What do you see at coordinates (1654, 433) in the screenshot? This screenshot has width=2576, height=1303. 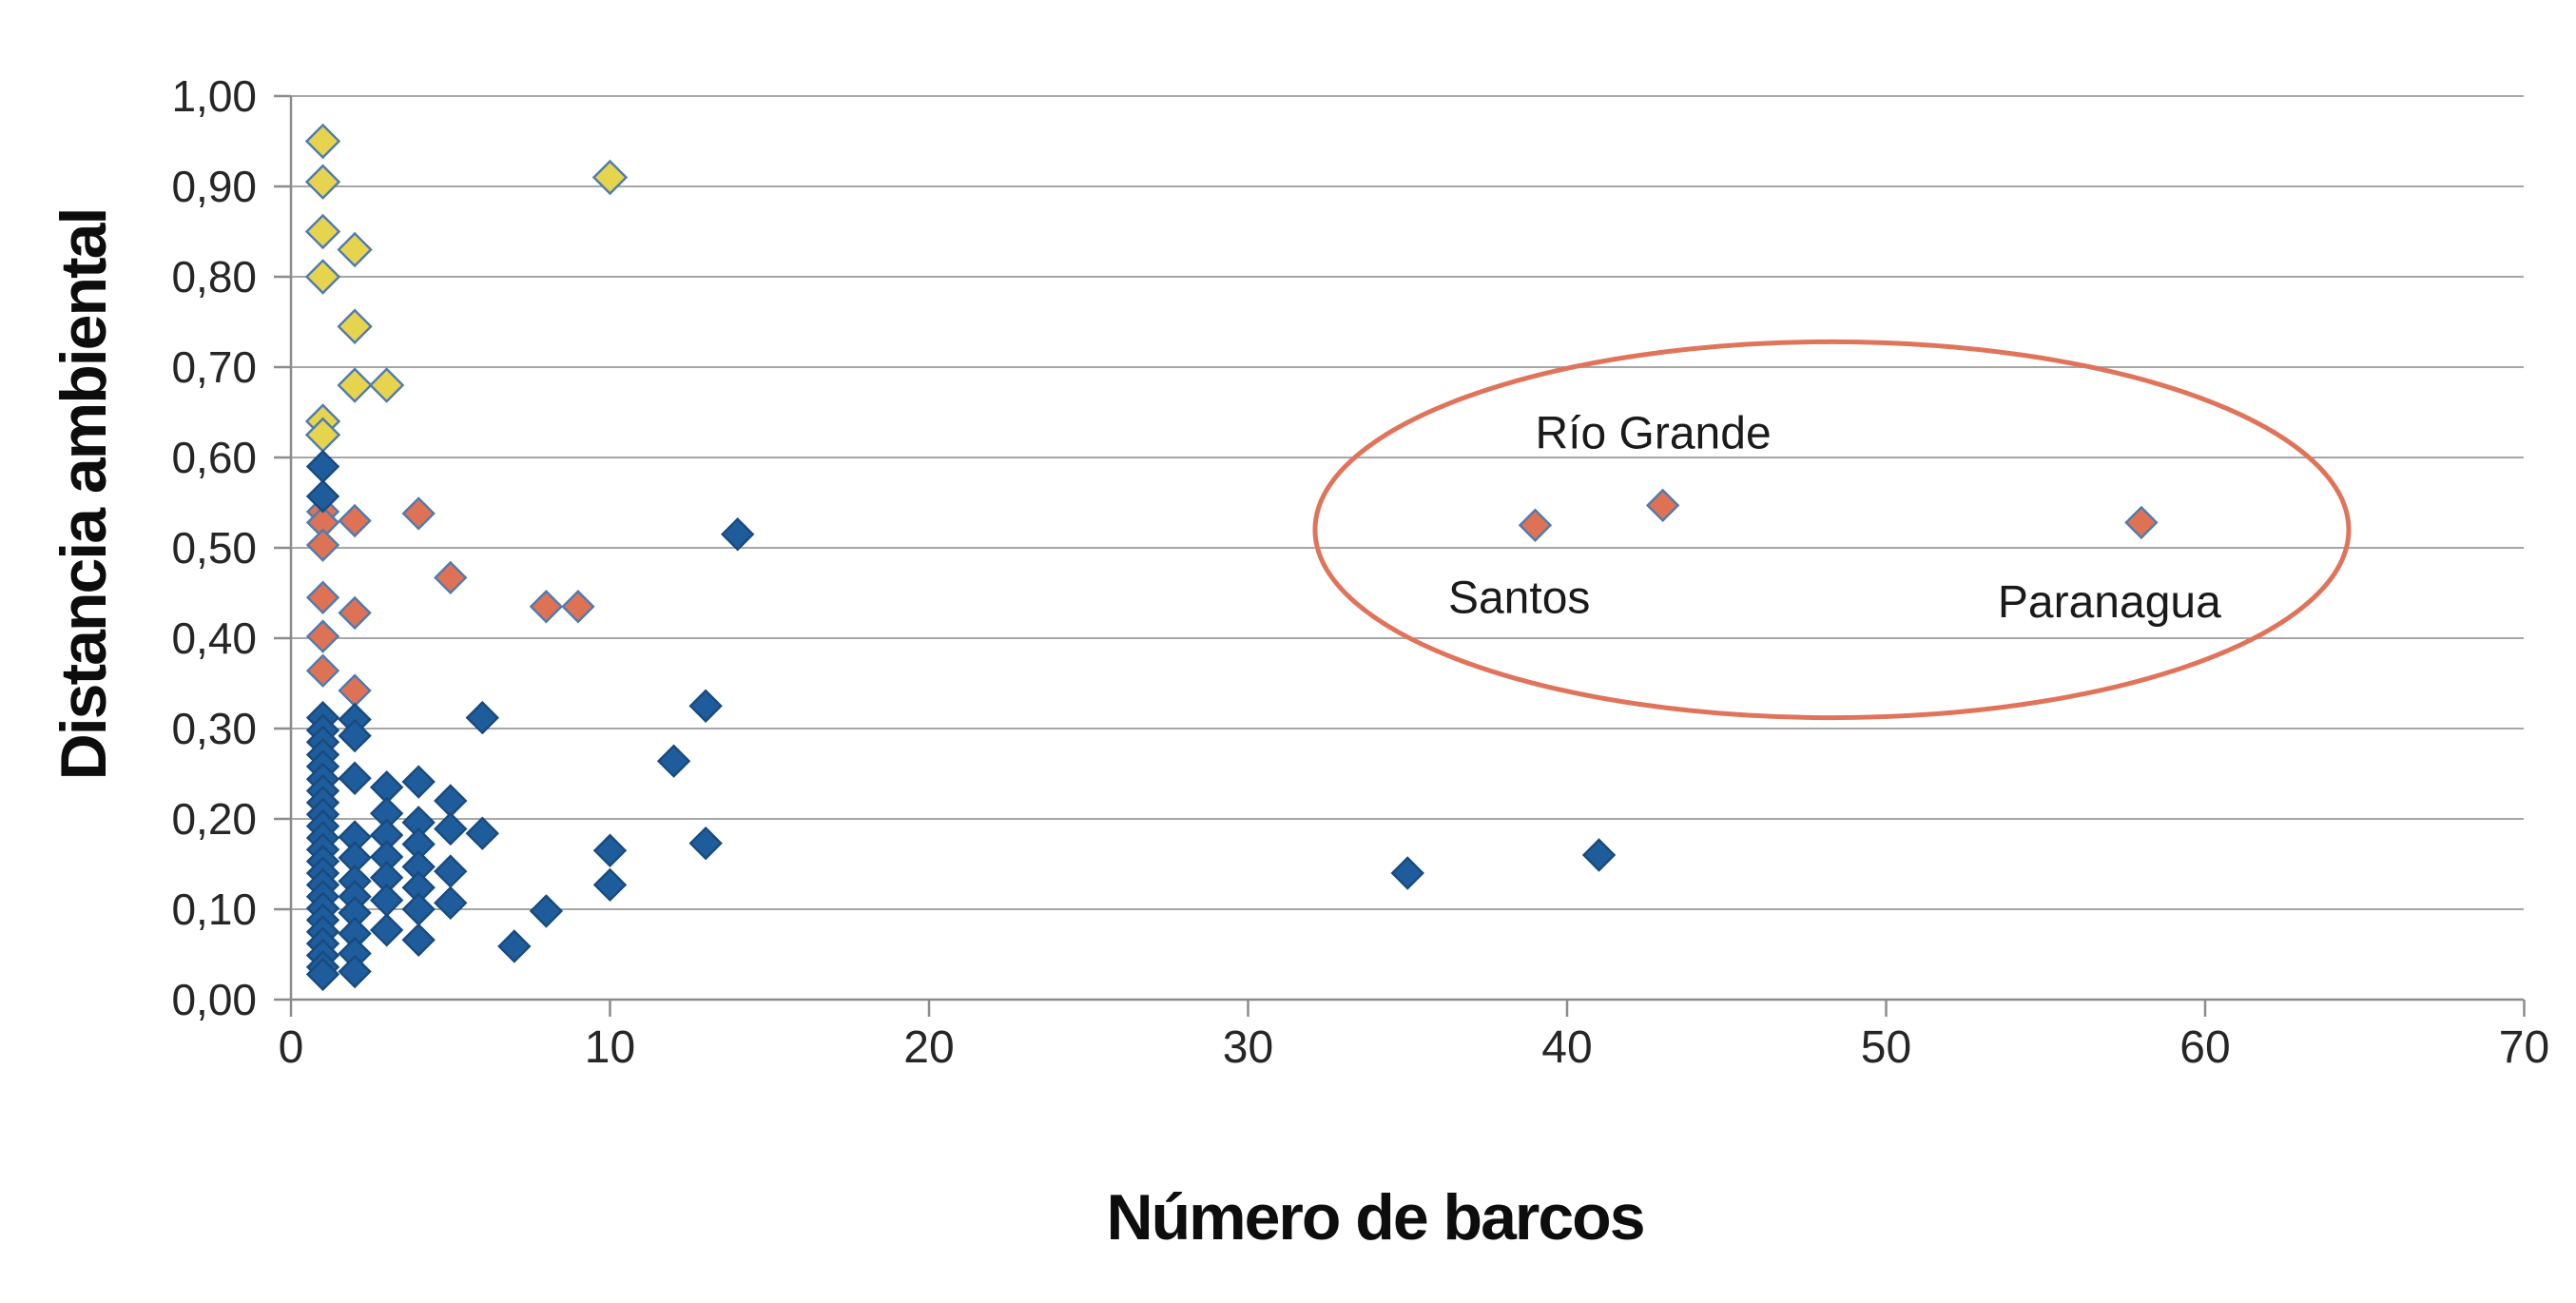 I see `annotation-rio-grande: Río Grande` at bounding box center [1654, 433].